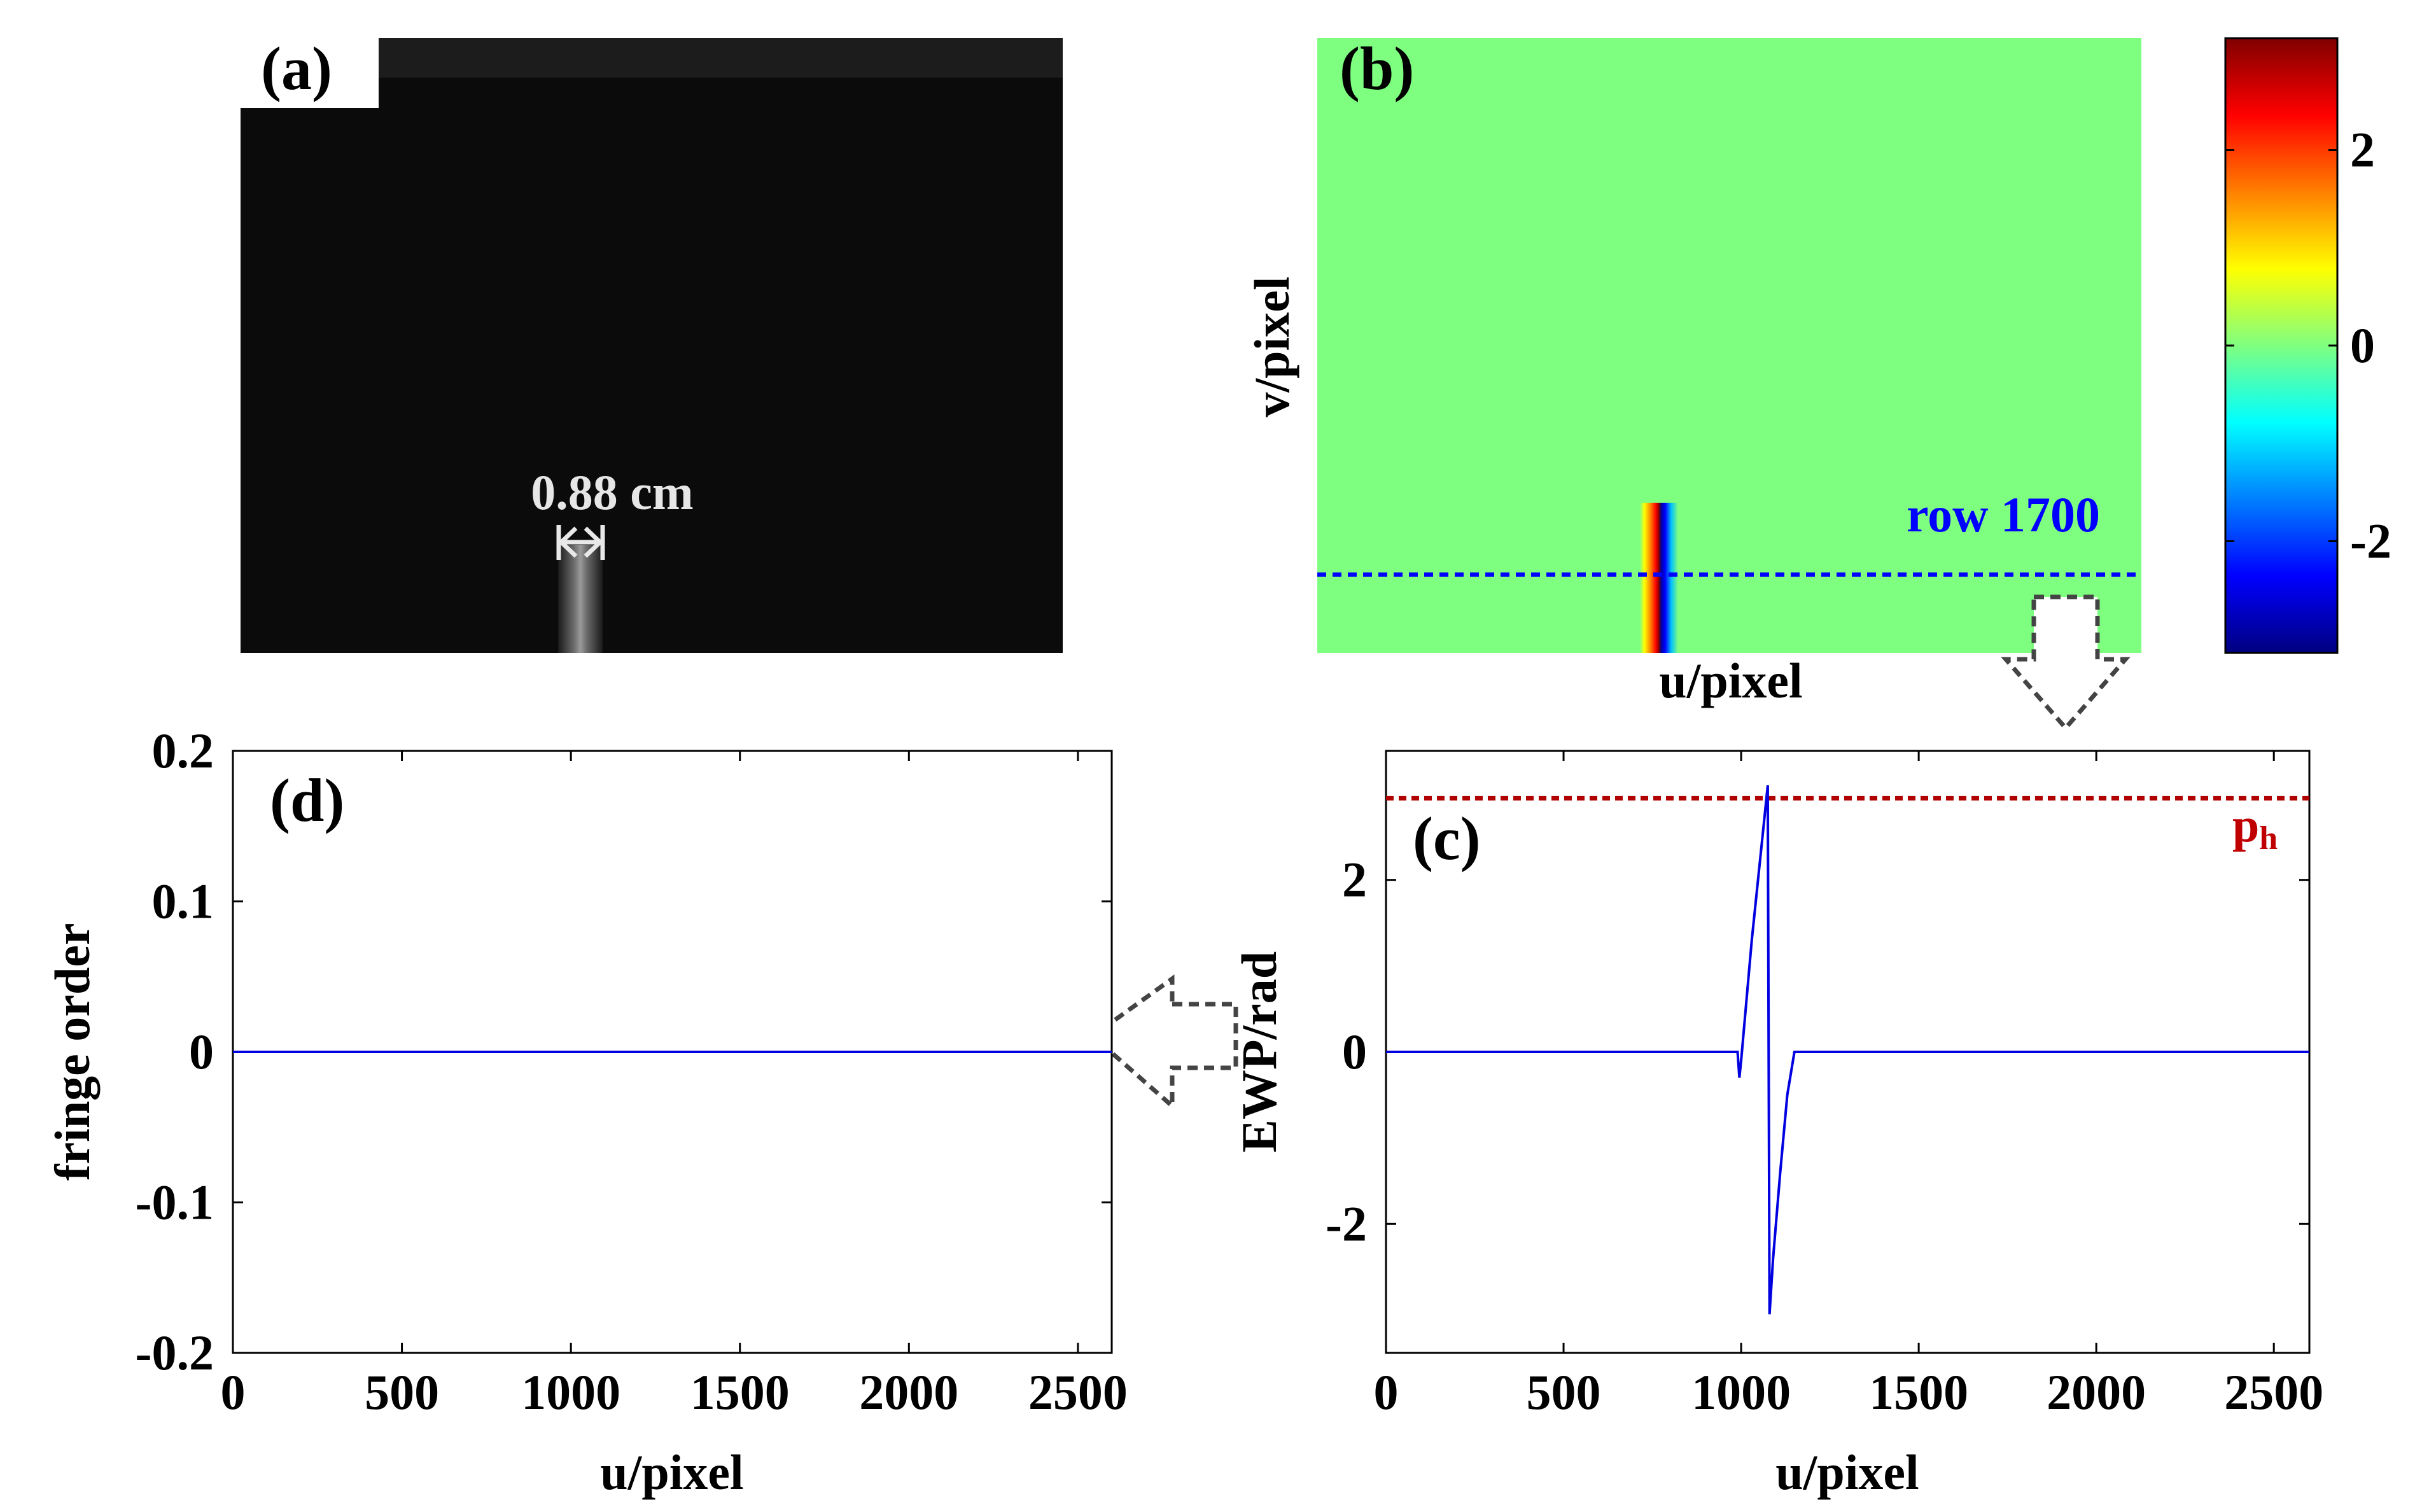 This screenshot has height=1512, width=2422. Describe the element at coordinates (1354, 879) in the screenshot. I see `y-tick-label: 2` at that location.